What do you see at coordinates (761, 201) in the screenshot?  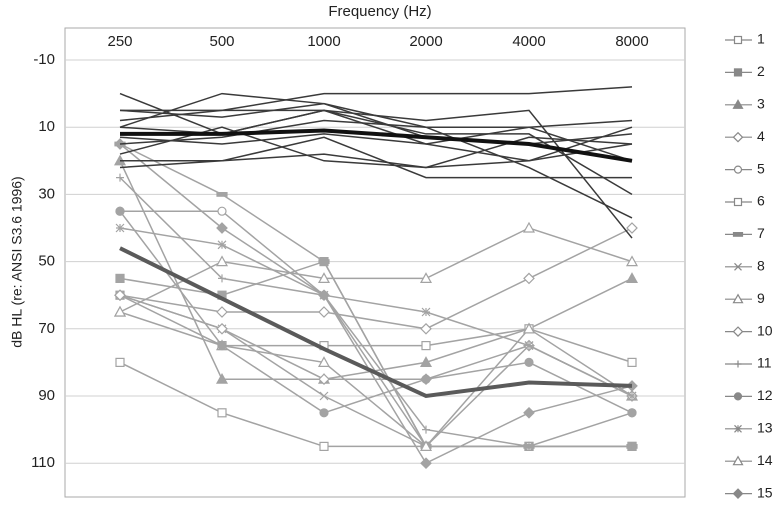 I see `legend-label: 6` at bounding box center [761, 201].